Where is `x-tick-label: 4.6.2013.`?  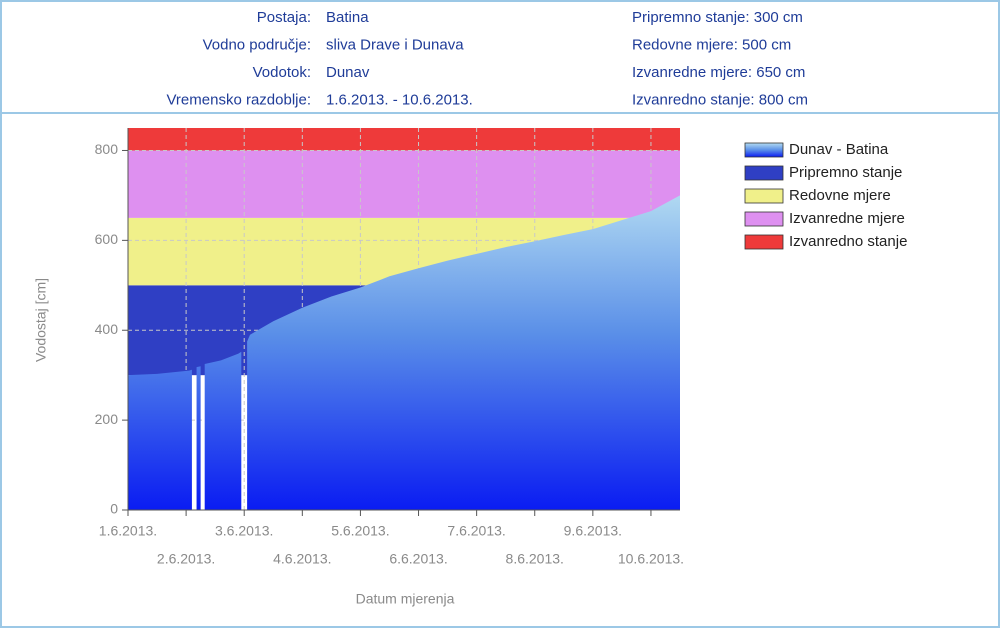
x-tick-label: 4.6.2013. is located at coordinates (302, 559).